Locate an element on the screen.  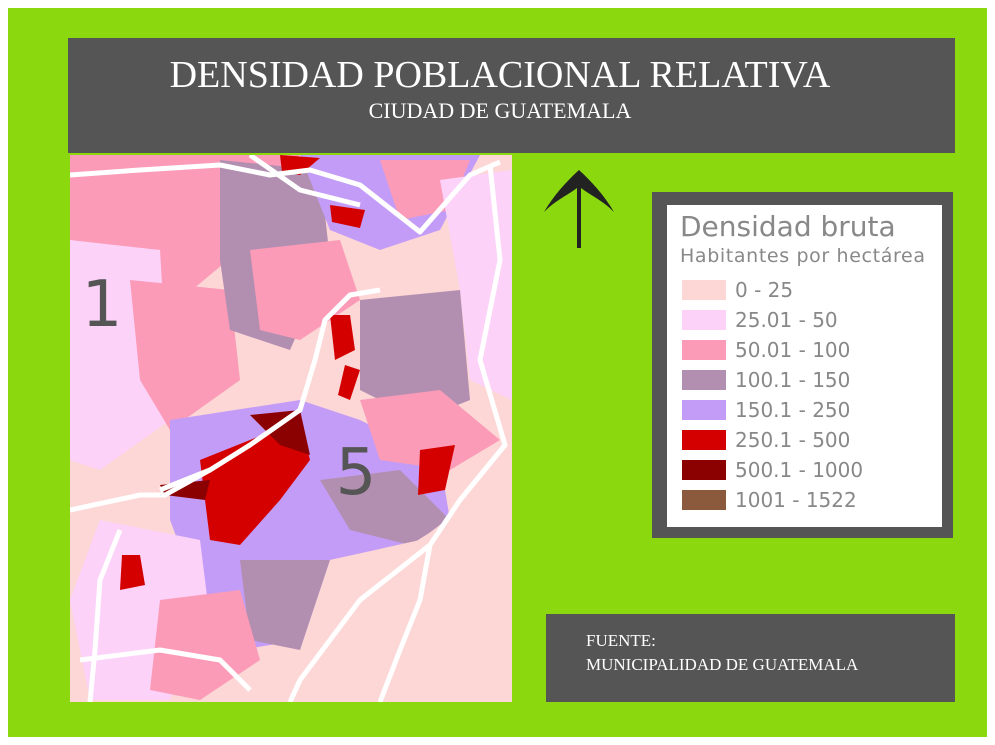
north-arrow-shape is located at coordinates (579, 209).